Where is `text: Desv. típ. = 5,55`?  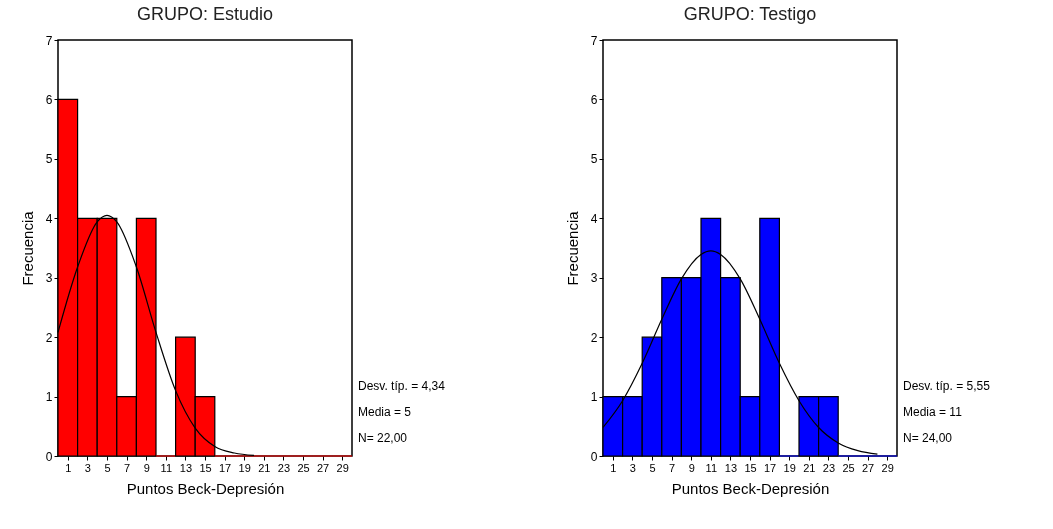
text: Desv. típ. = 5,55 is located at coordinates (947, 386).